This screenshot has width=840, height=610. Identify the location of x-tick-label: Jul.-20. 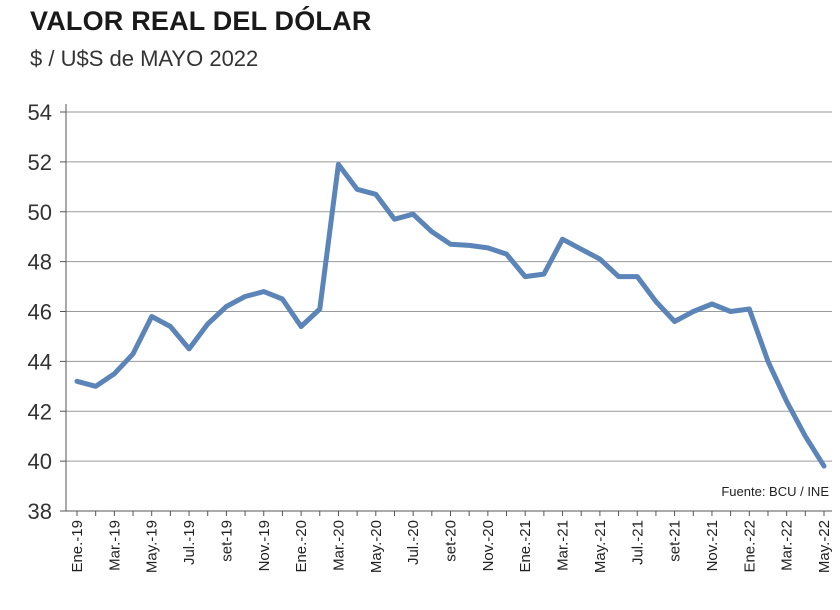
(413, 542).